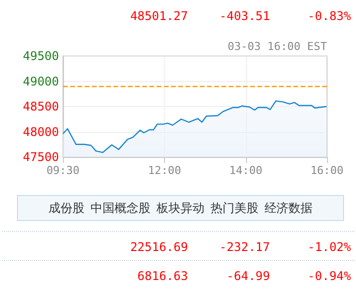 This screenshot has width=356, height=300. I want to click on text: 48501.27, so click(159, 16).